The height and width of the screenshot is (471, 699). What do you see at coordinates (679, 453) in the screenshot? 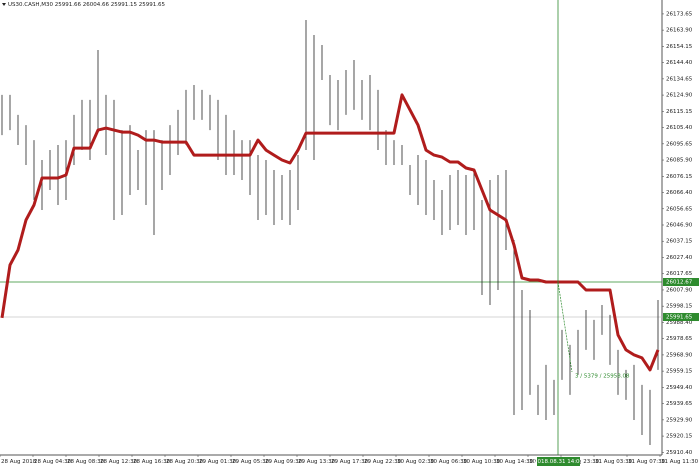
I see `y-tick-label: 25910.40` at bounding box center [679, 453].